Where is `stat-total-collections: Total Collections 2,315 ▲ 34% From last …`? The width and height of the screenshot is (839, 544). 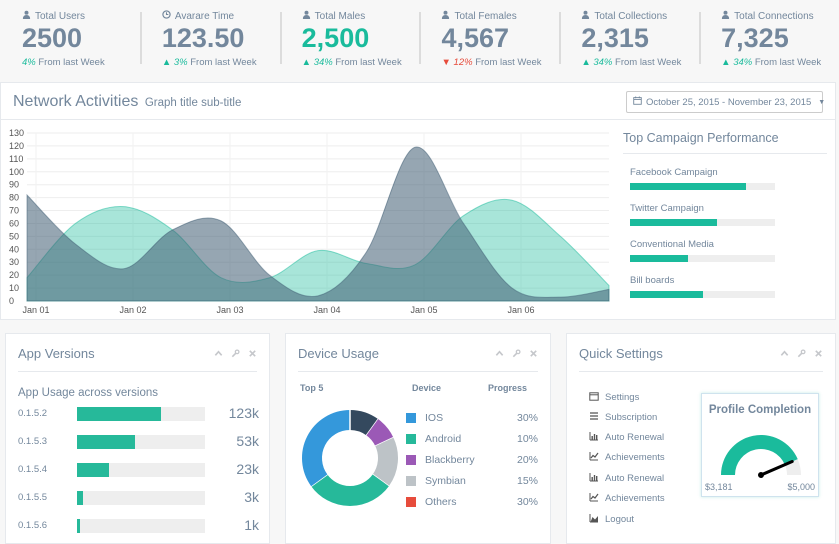
stat-total-collections: Total Collections 2,315 ▲ 34% From last … is located at coordinates (629, 39).